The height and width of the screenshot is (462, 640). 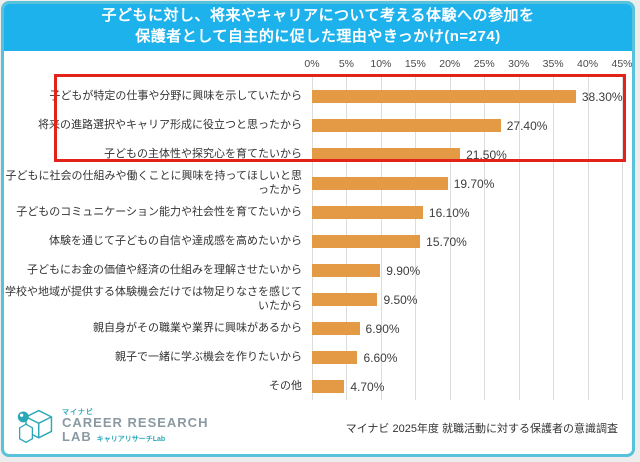 What do you see at coordinates (285, 385) in the screenshot?
I see `category-label: その他` at bounding box center [285, 385].